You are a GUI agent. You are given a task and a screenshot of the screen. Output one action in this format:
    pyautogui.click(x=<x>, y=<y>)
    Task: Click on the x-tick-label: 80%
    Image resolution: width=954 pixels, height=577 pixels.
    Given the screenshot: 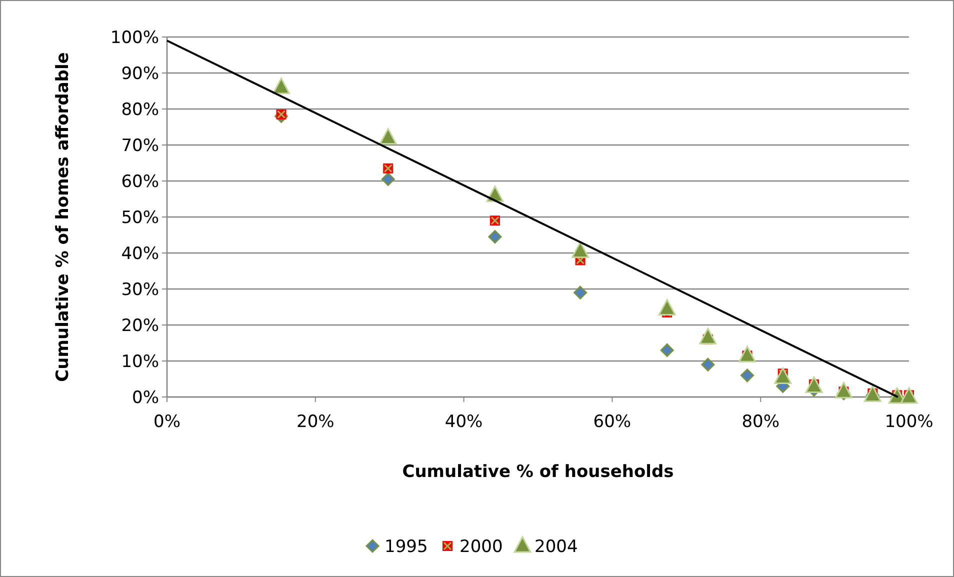 What is the action you would take?
    pyautogui.click(x=761, y=422)
    